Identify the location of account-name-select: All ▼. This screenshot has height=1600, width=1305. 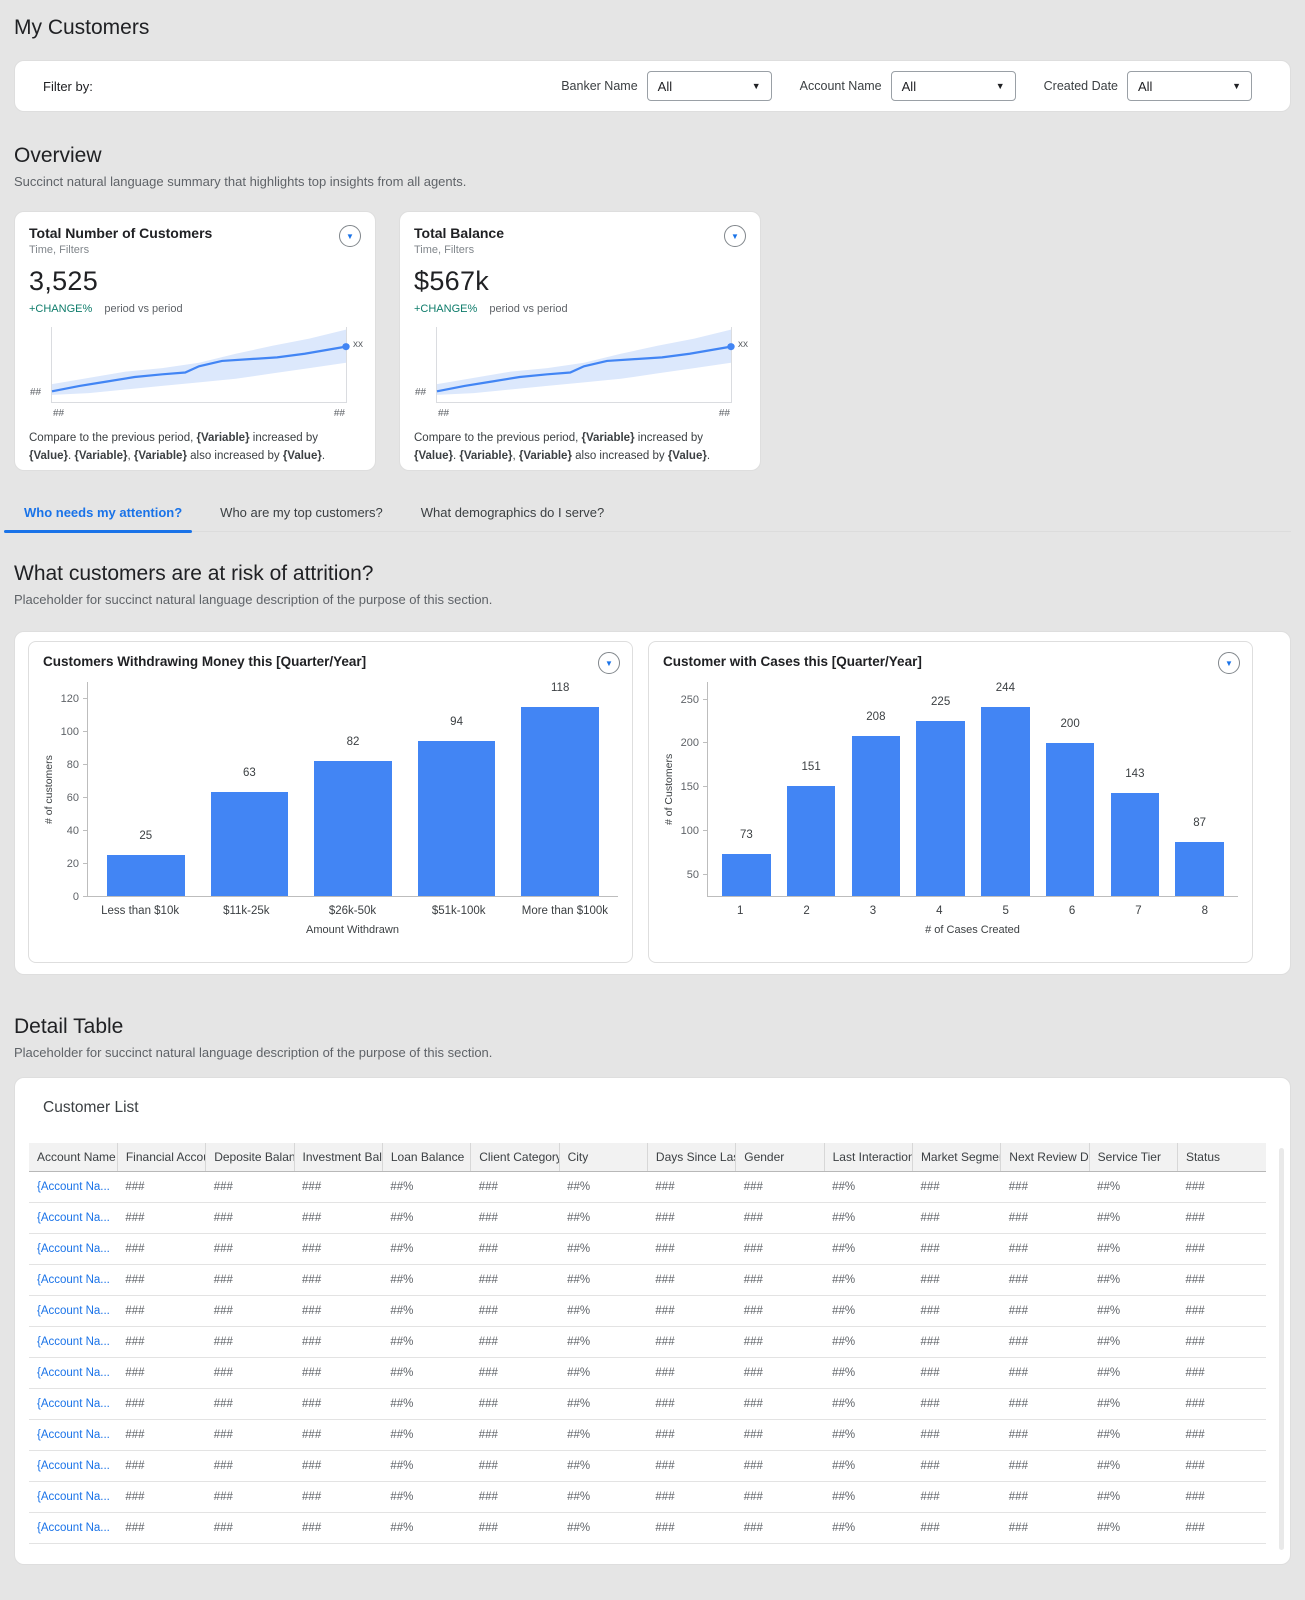
(953, 86).